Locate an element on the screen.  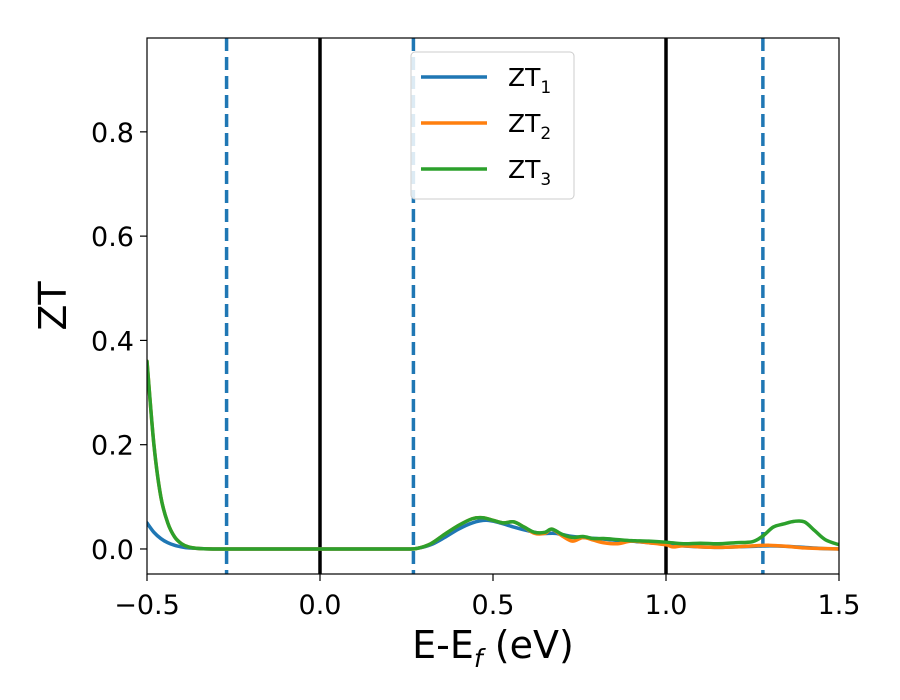
x-tick-label-2: 0.5 is located at coordinates (493, 605).